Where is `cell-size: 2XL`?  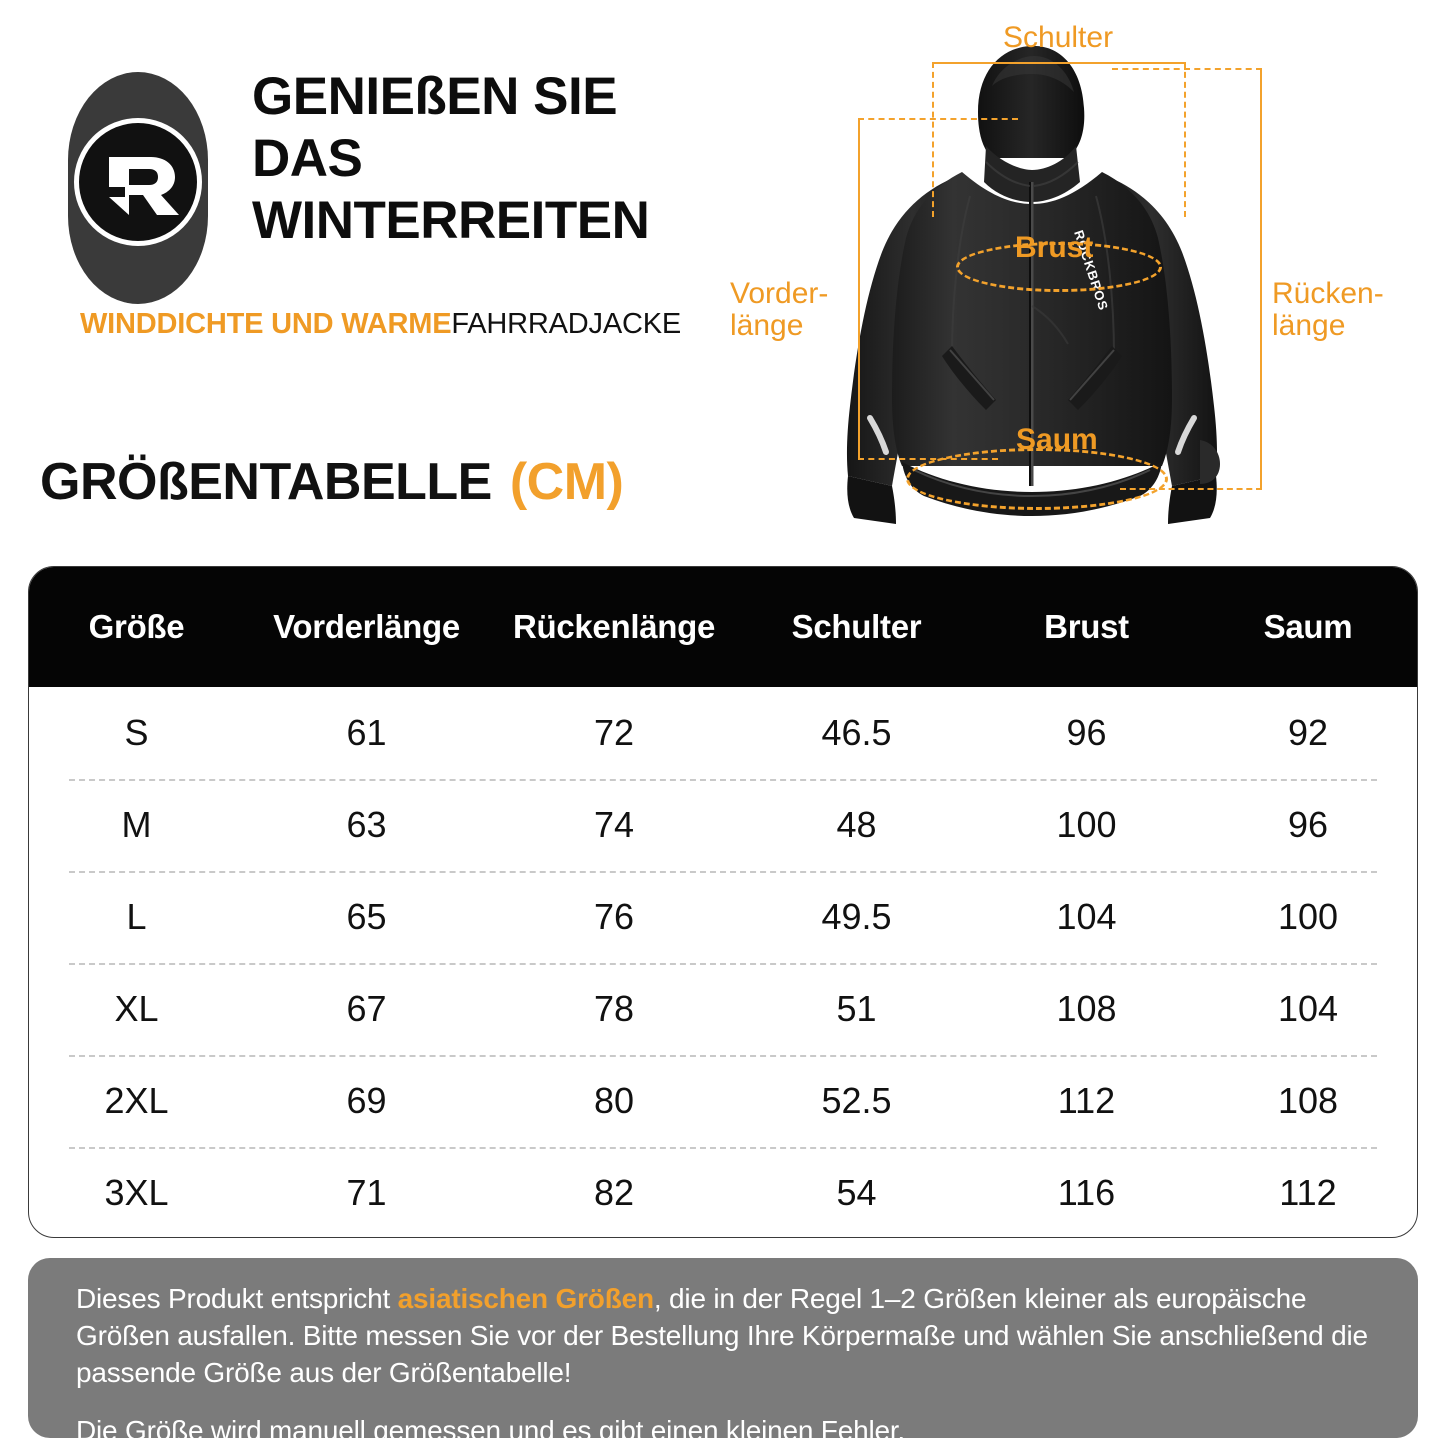
cell-size: 2XL is located at coordinates (136, 1100).